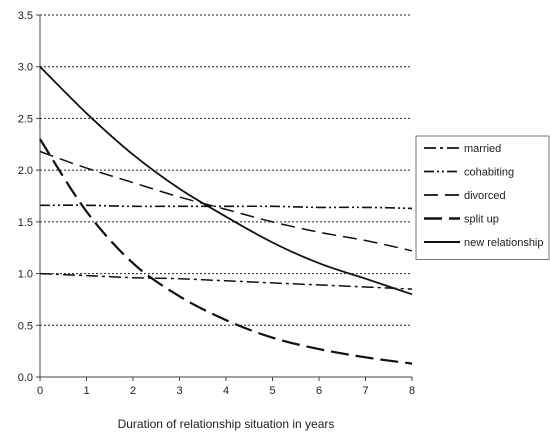 The width and height of the screenshot is (550, 434). I want to click on x-tick-label: 5, so click(272, 391).